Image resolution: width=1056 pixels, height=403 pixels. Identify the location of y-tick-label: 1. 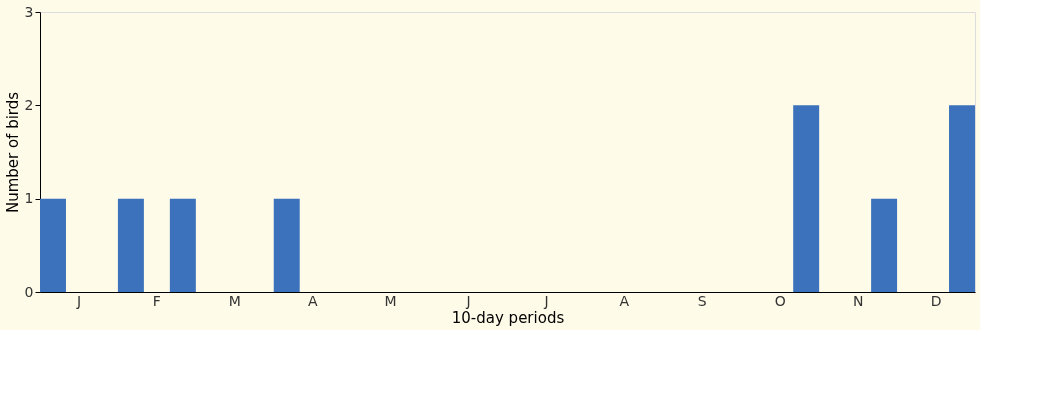
(29, 198).